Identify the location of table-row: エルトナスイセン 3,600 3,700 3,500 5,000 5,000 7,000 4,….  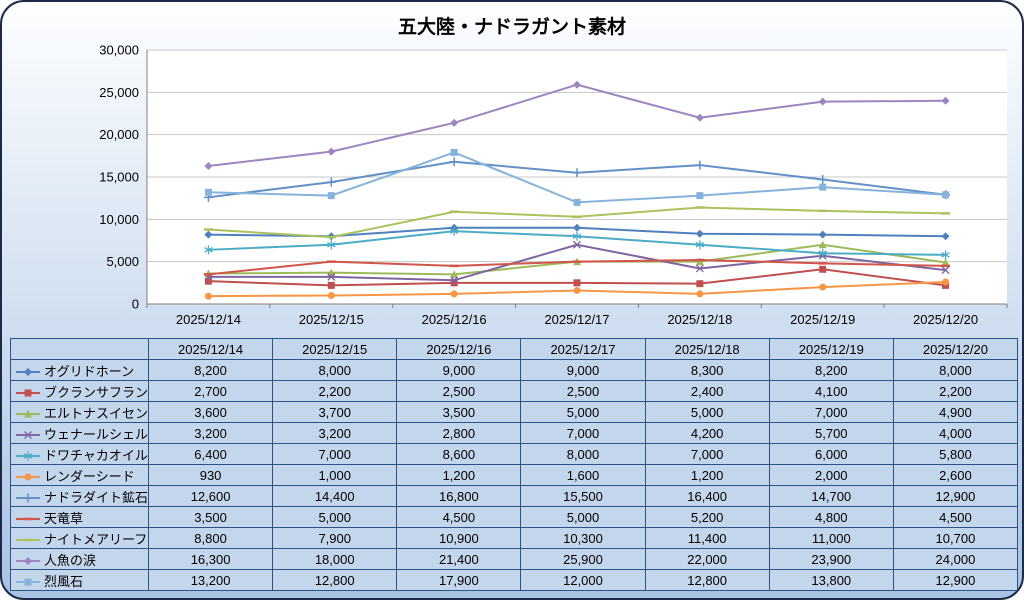
(514, 412).